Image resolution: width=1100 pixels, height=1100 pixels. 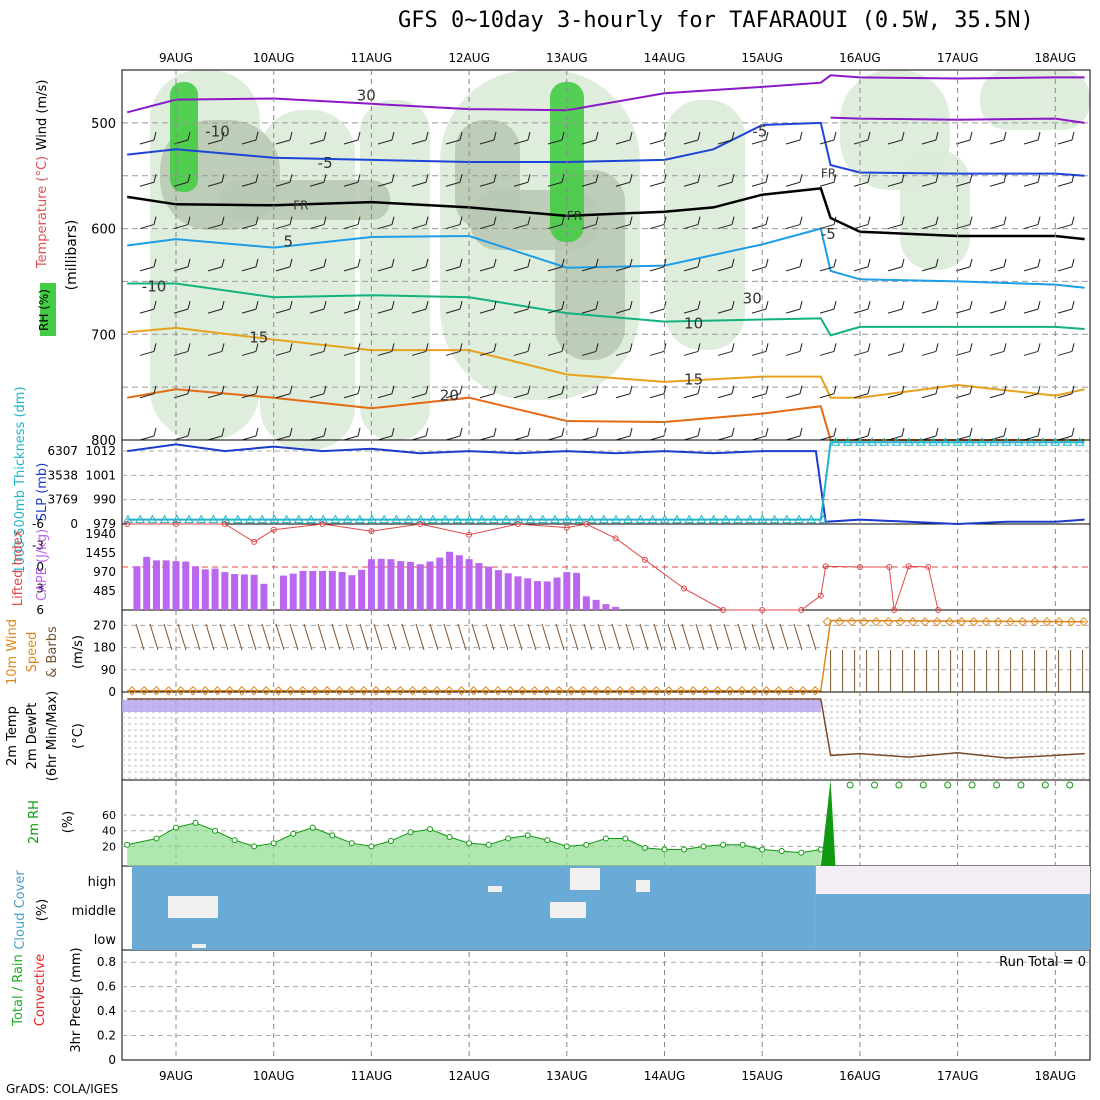 What do you see at coordinates (693, 324) in the screenshot?
I see `contour-label: 10` at bounding box center [693, 324].